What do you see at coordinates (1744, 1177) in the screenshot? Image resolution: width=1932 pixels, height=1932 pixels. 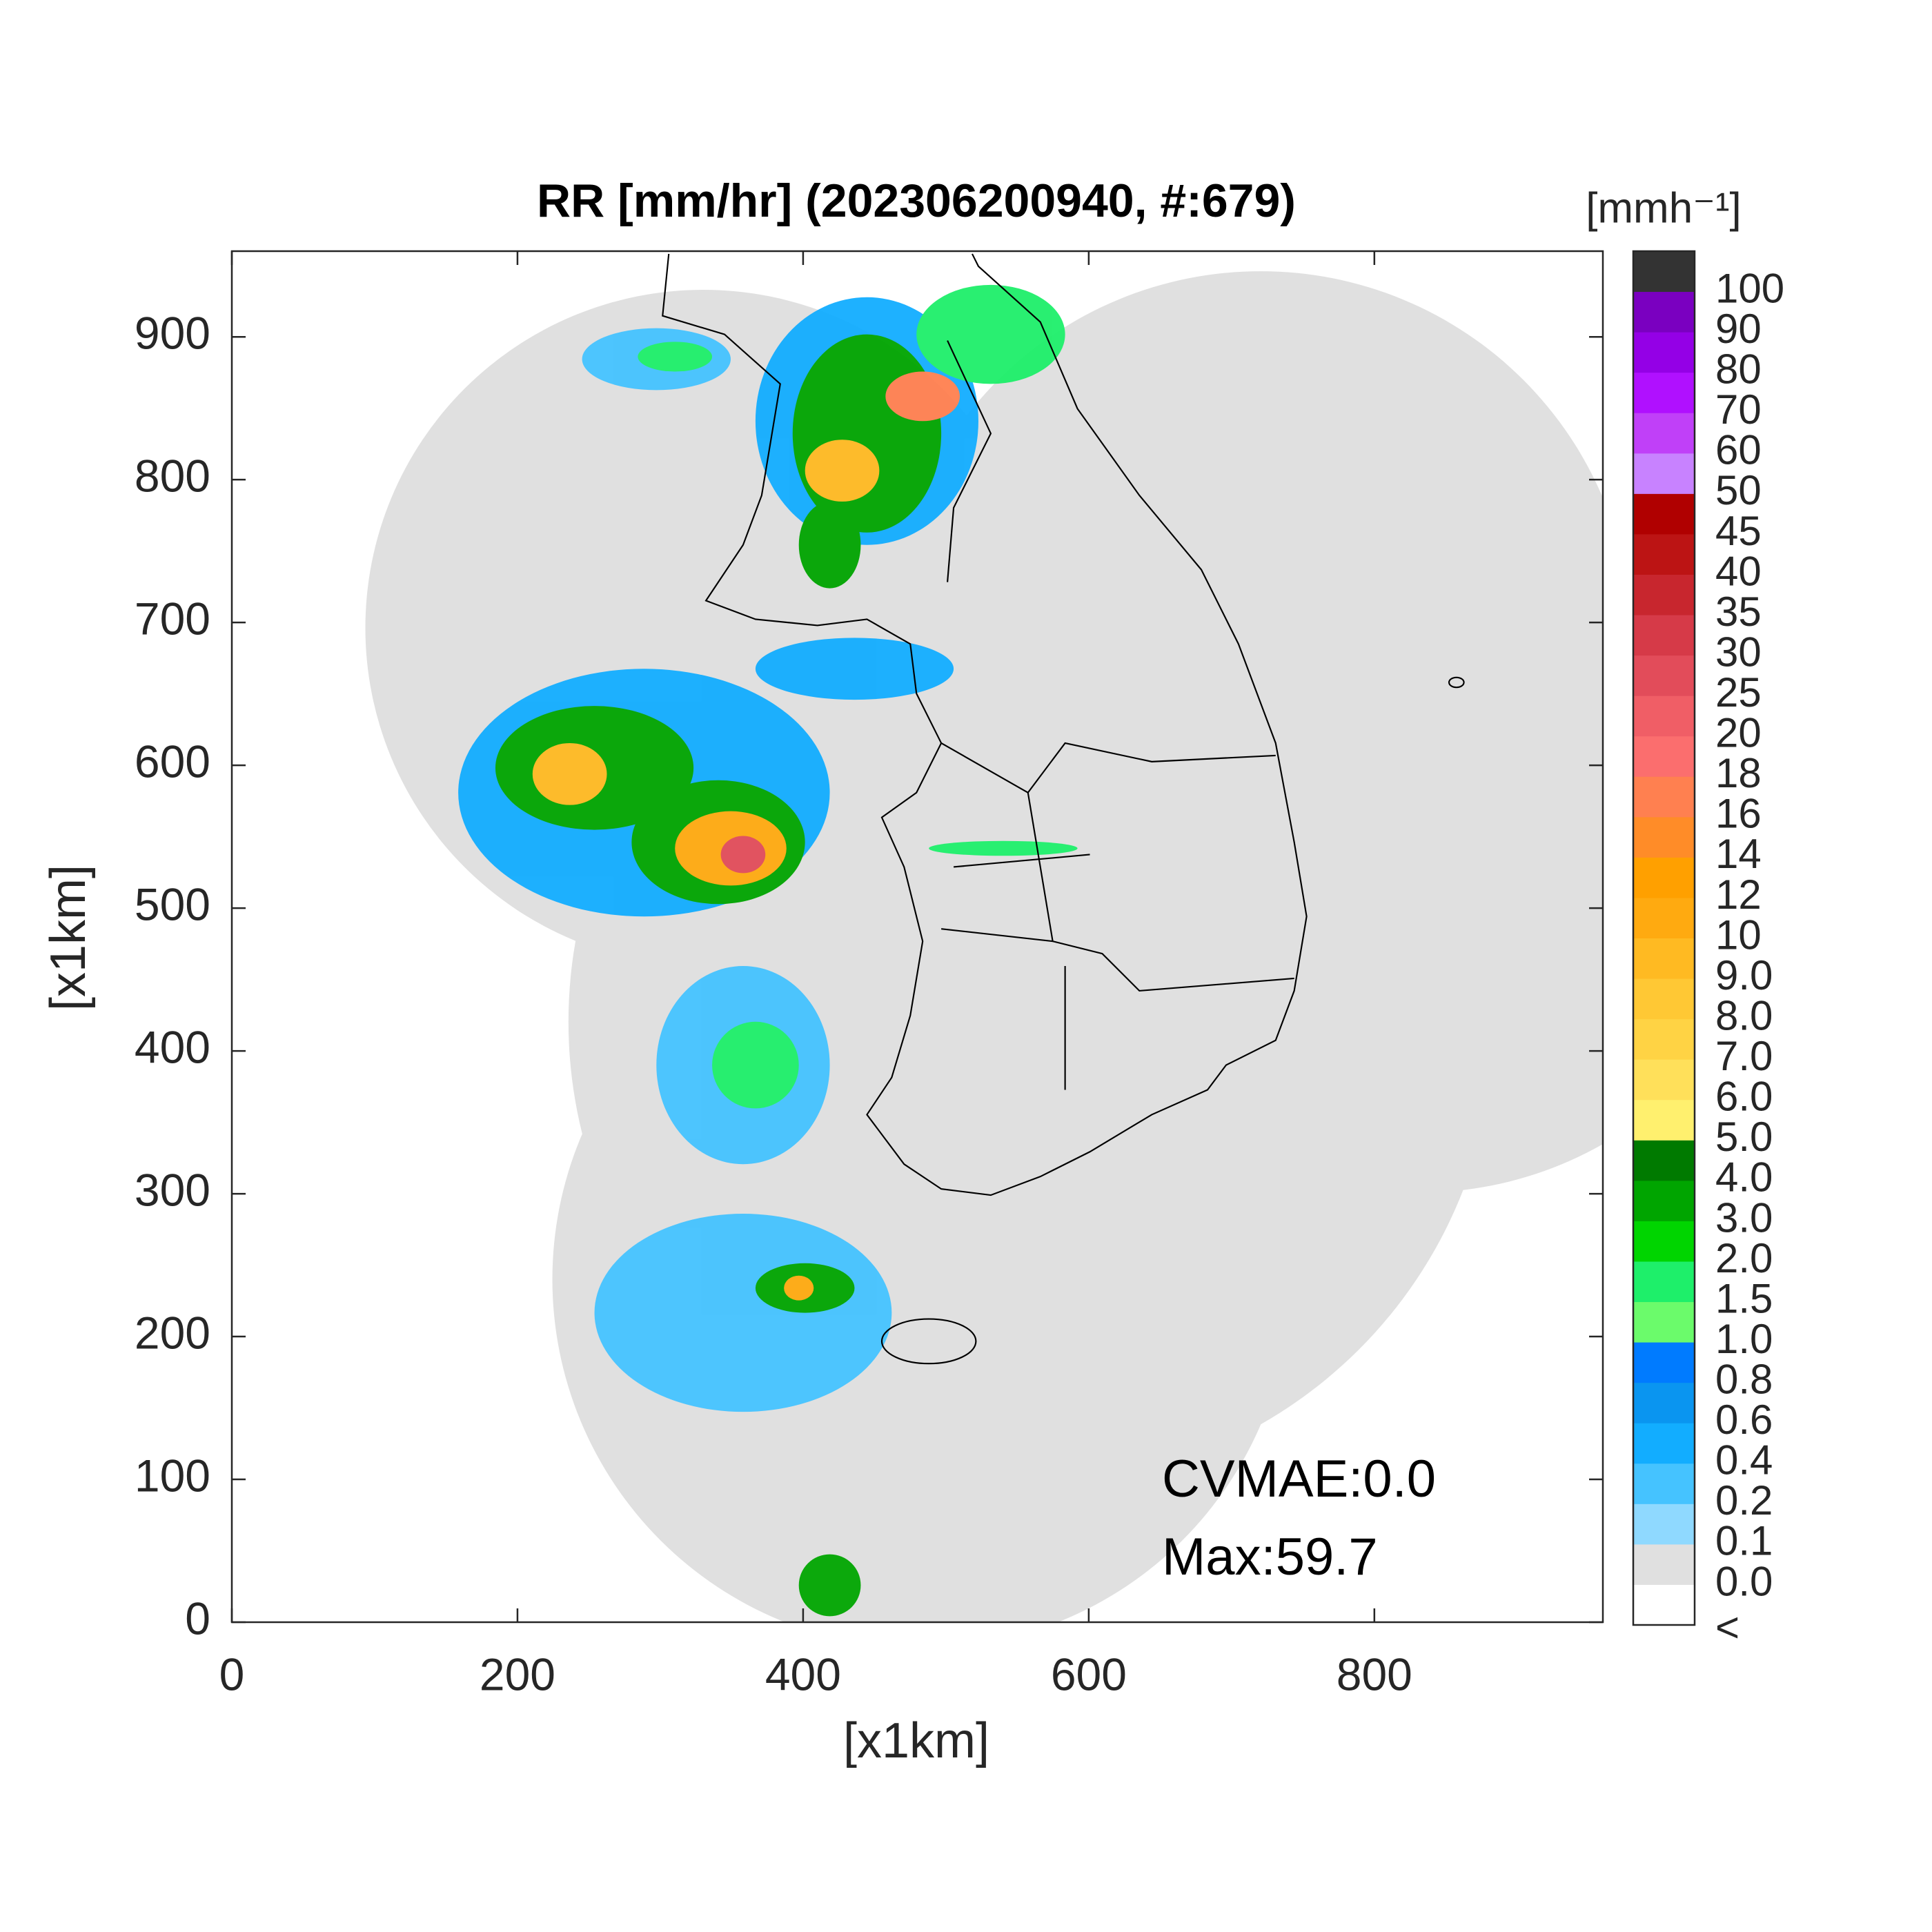 I see `colorbar-tick-label: 4.0` at bounding box center [1744, 1177].